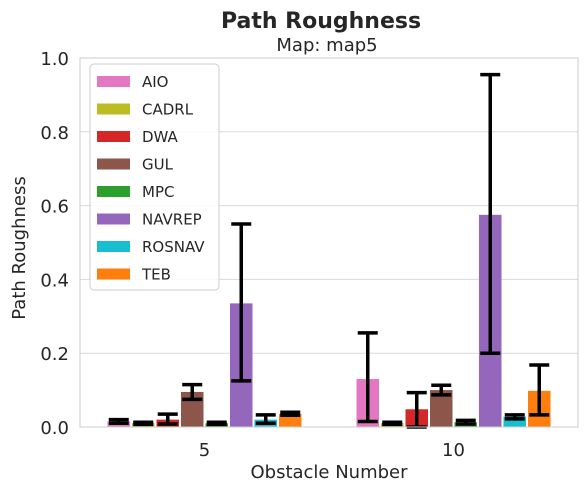 This screenshot has width=586, height=492. What do you see at coordinates (155, 82) in the screenshot?
I see `legend-label: AIO` at bounding box center [155, 82].